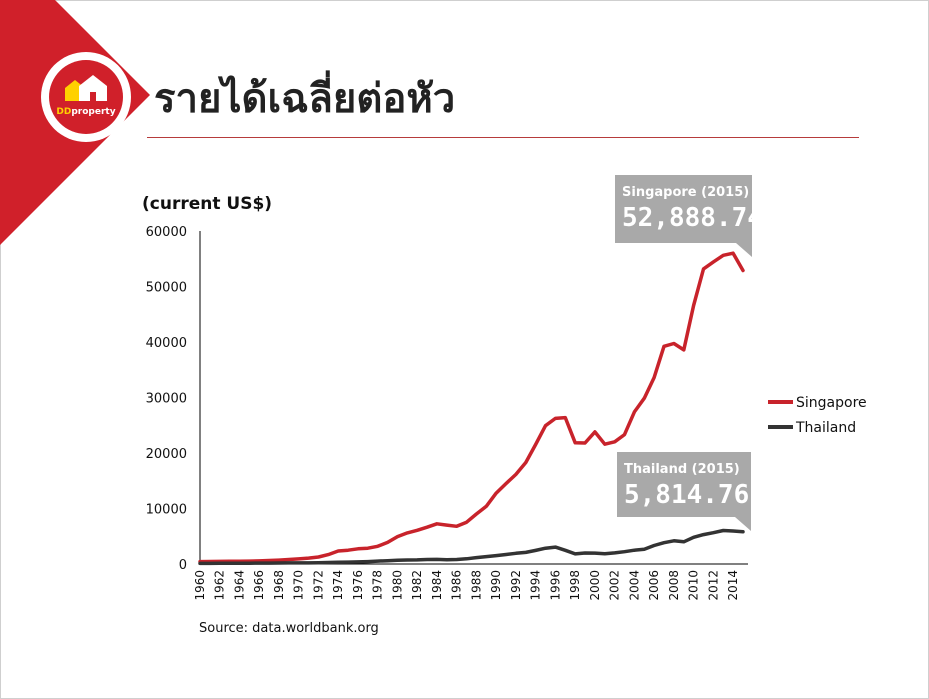 The width and height of the screenshot is (929, 699). I want to click on y-tick-label: 30000, so click(166, 399).